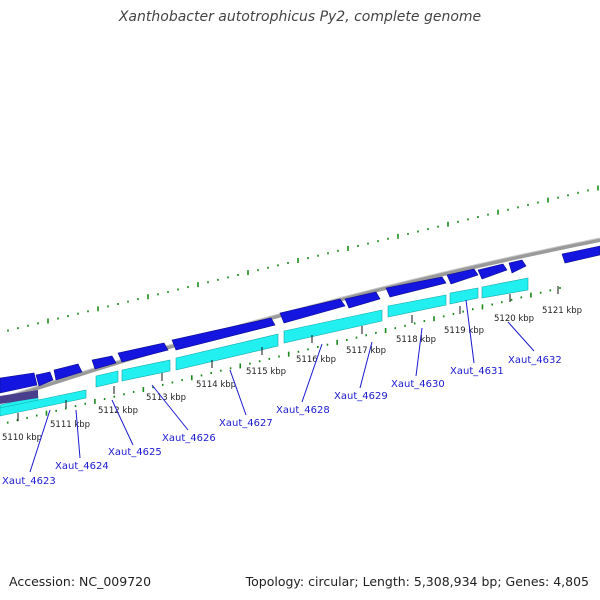 This screenshot has width=600, height=600. Describe the element at coordinates (80, 581) in the screenshot. I see `accession-label: Accession: NC_009720` at that location.